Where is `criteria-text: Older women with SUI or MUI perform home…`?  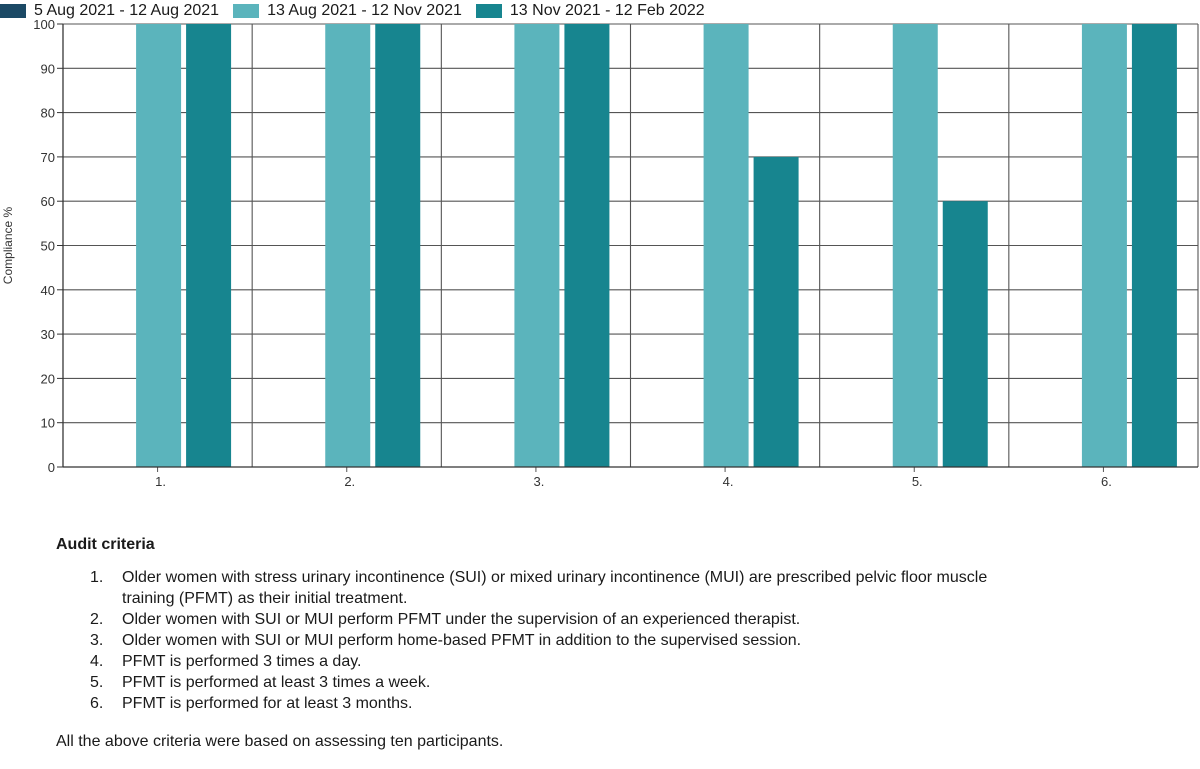 criteria-text: Older women with SUI or MUI perform home… is located at coordinates (462, 640).